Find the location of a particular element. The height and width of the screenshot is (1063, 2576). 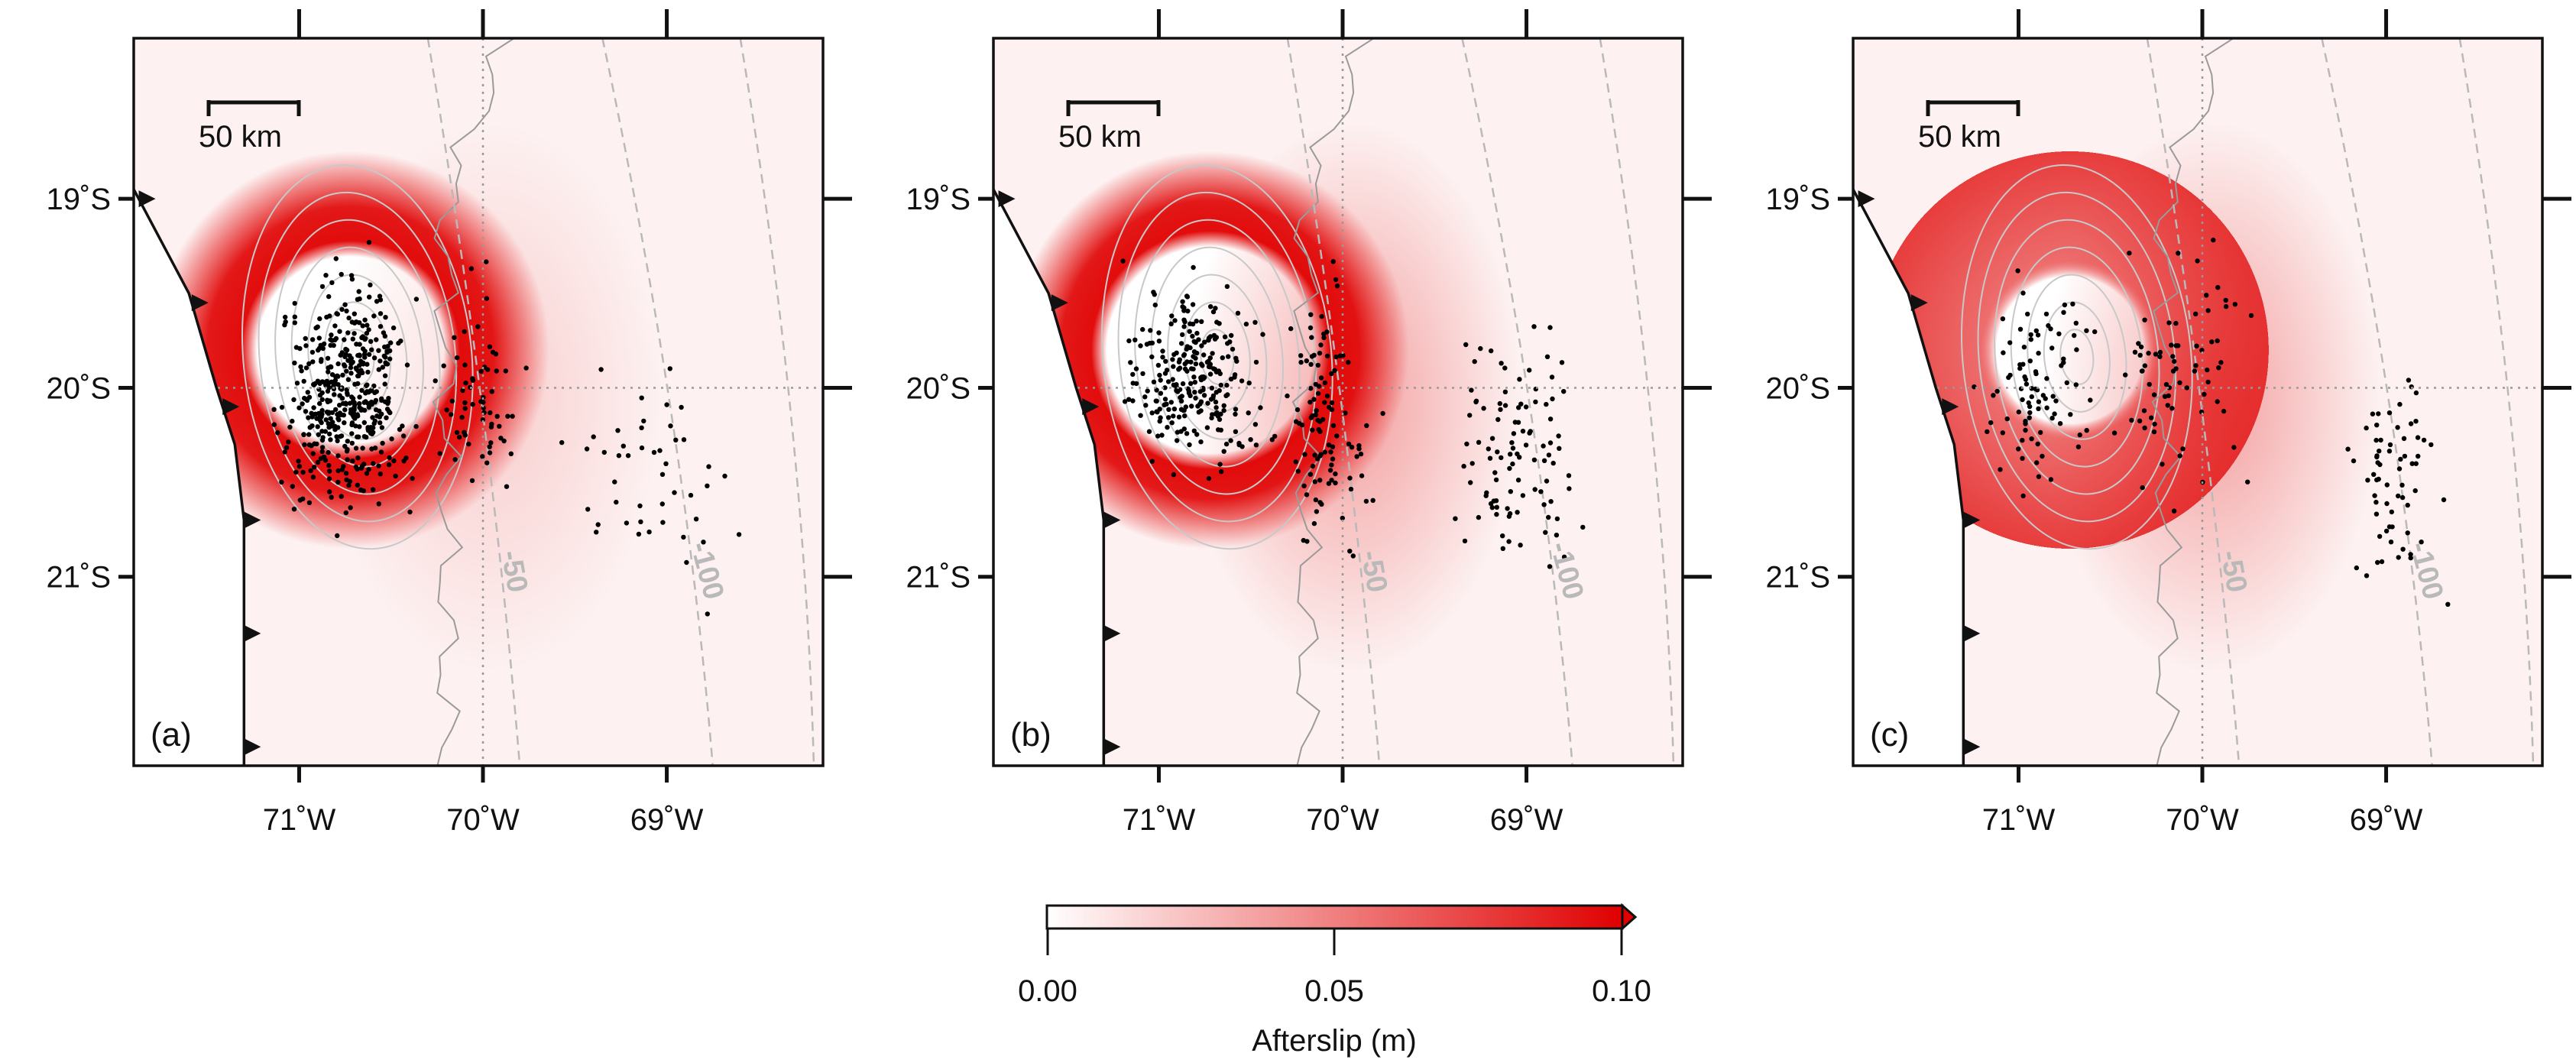

trench-line is located at coordinates (1909, 477).